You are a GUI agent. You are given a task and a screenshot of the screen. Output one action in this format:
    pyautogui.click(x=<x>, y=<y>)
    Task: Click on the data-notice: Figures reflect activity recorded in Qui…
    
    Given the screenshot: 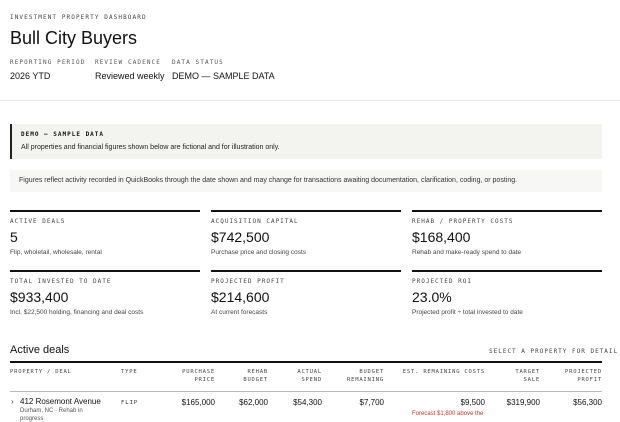 What is the action you would take?
    pyautogui.click(x=306, y=181)
    